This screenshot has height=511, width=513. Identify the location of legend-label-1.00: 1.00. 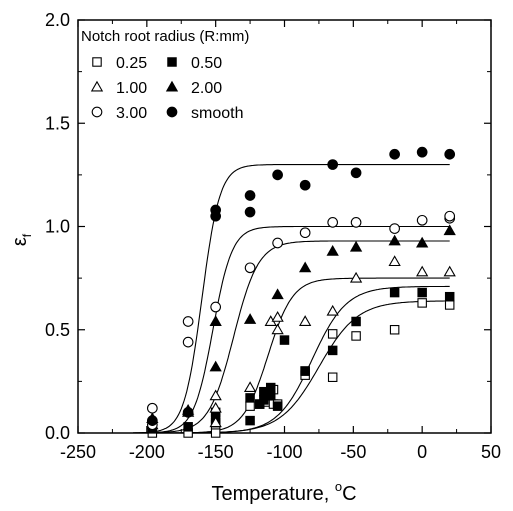
(131, 88).